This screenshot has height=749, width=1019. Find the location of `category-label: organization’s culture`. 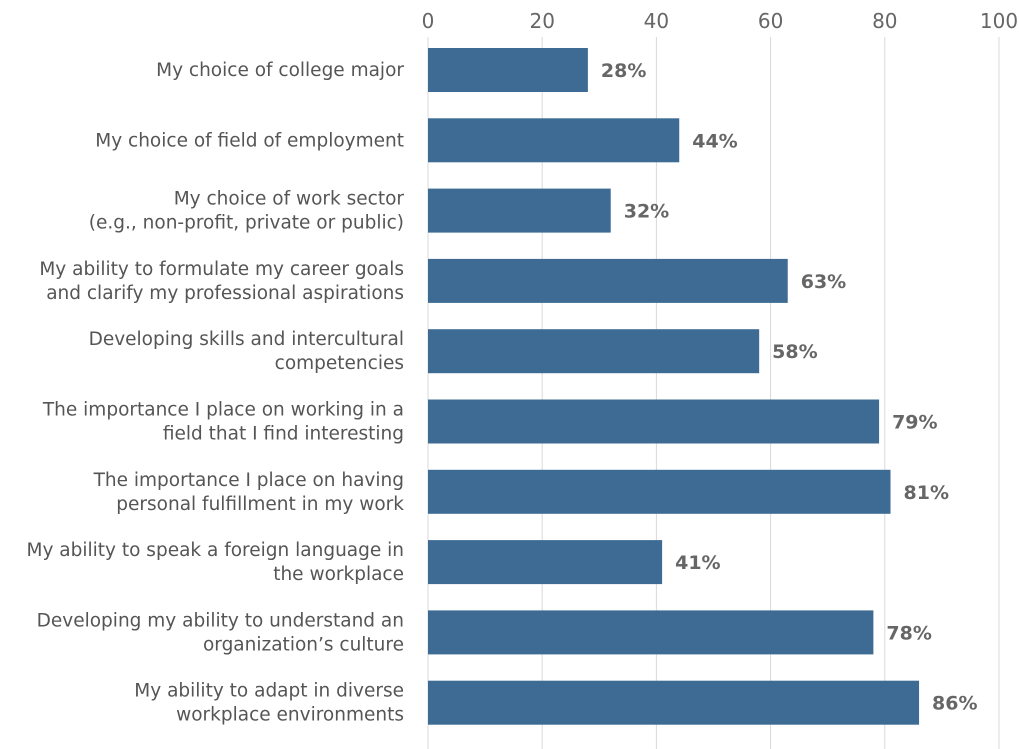

category-label: organization’s culture is located at coordinates (303, 644).